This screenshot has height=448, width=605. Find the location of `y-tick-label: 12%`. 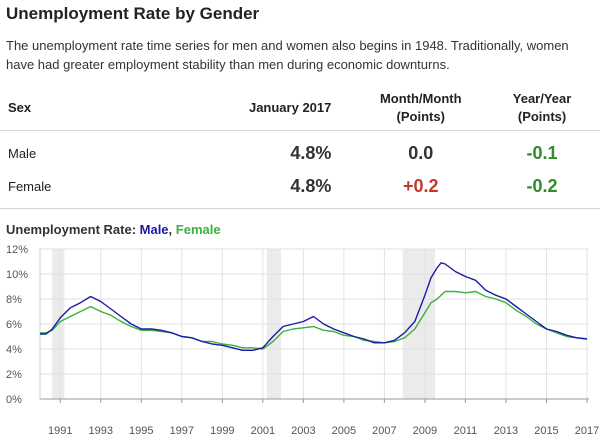

y-tick-label: 12% is located at coordinates (17, 250).